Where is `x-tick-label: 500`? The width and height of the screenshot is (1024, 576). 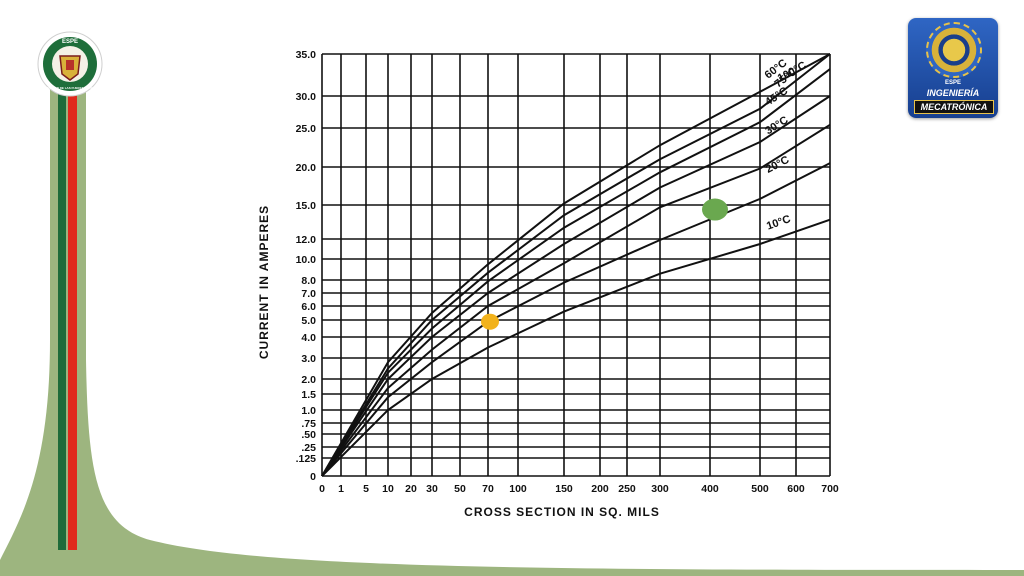
x-tick-label: 500 is located at coordinates (760, 489).